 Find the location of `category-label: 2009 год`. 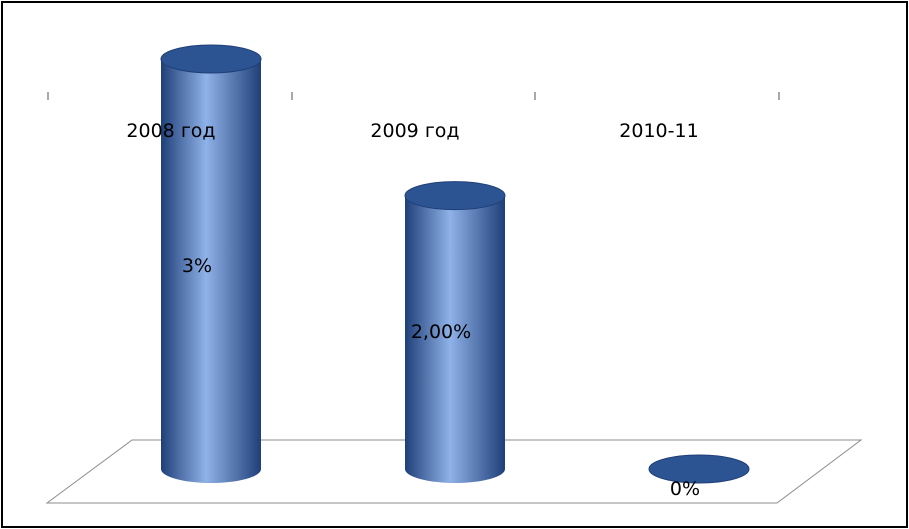

category-label: 2009 год is located at coordinates (414, 131).